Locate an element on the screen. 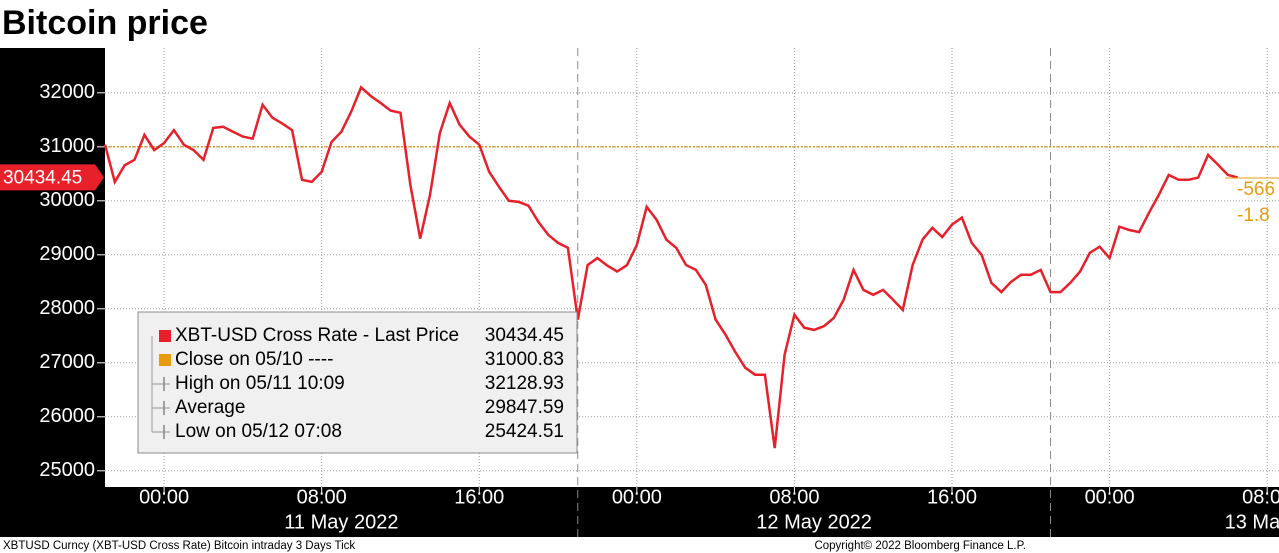  change-label: -1.8 is located at coordinates (1253, 215).